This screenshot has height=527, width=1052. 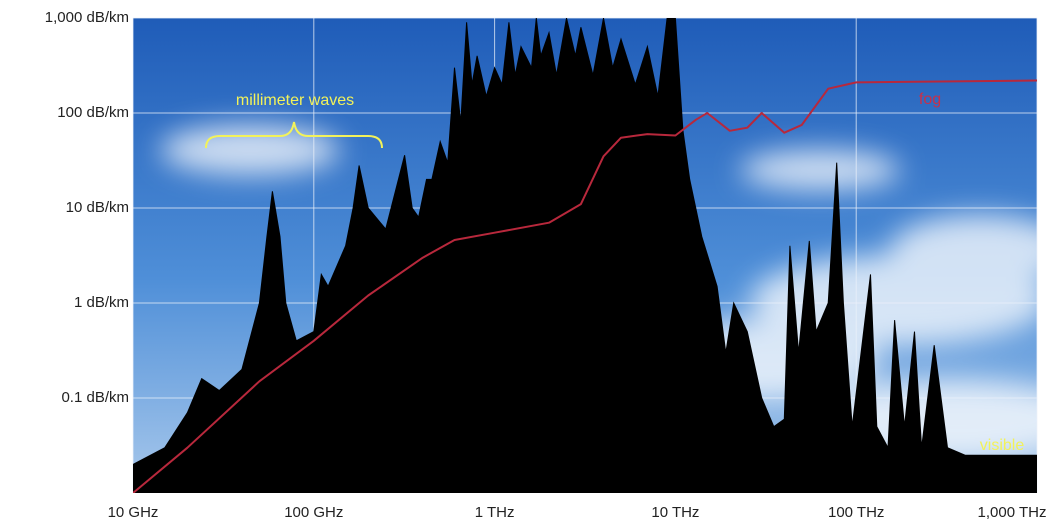 I want to click on y-tick-label: 100 dB/km, so click(x=93, y=112).